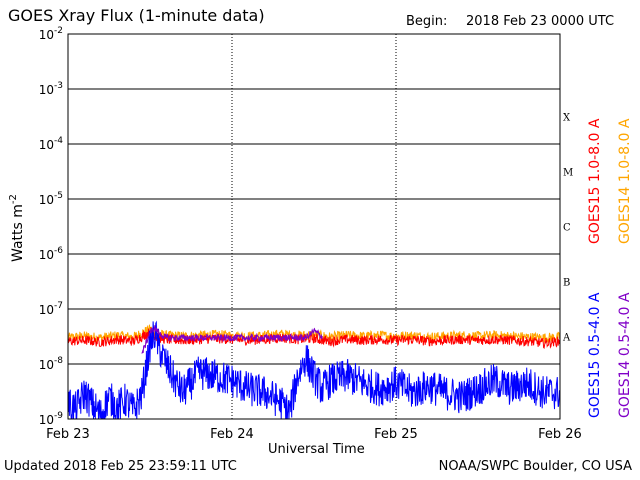 This screenshot has height=480, width=640. I want to click on y-tick-label: 10⁻³, so click(51, 89).